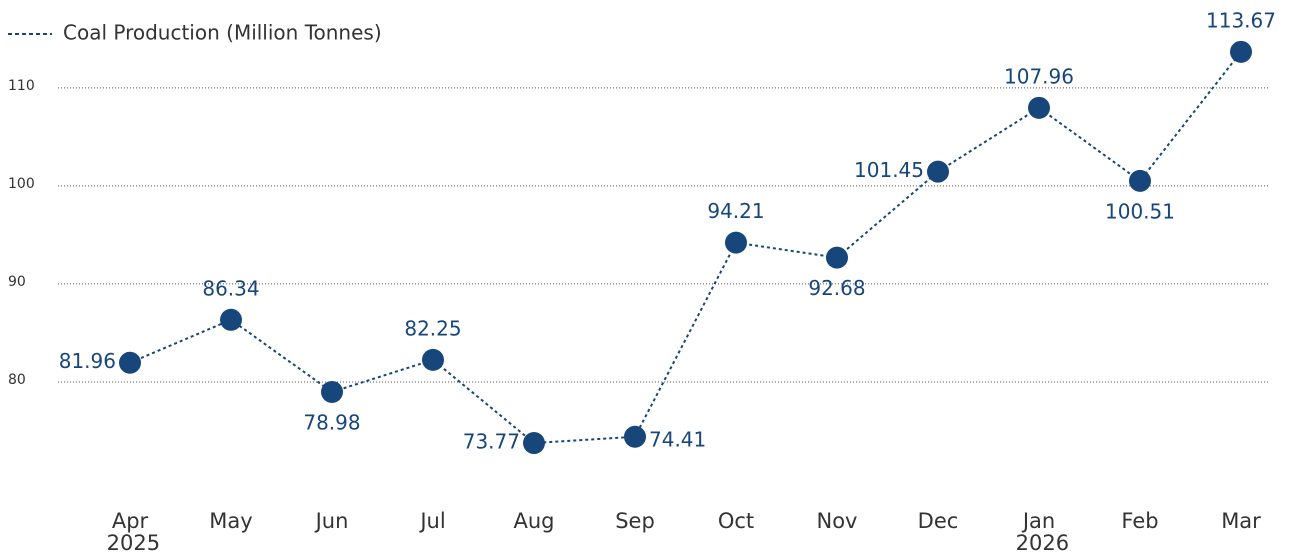  I want to click on x-tick-label: Feb, so click(1139, 521).